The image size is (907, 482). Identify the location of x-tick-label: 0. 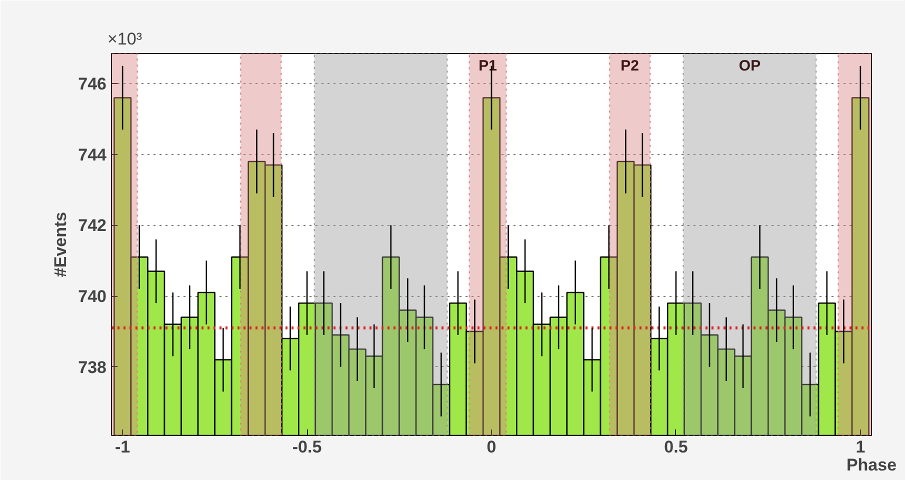
(491, 447).